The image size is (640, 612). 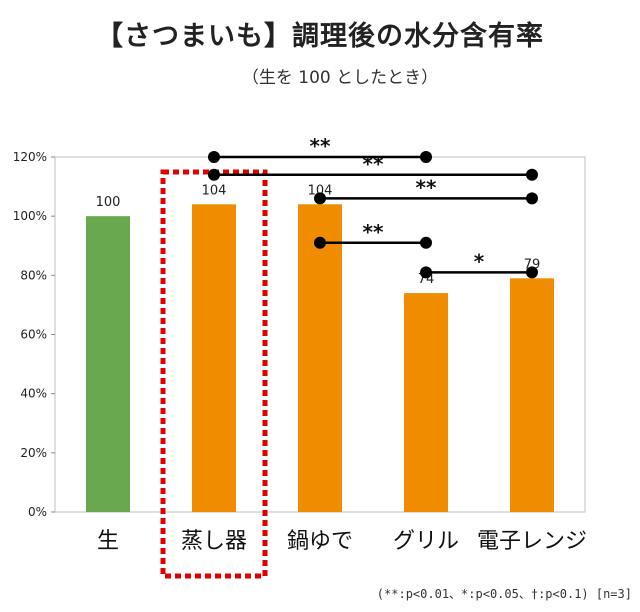 I want to click on significance-footnote: (**:p<0.01、*:p<0.05、†:p<0.1) [n=3], so click(x=504, y=594).